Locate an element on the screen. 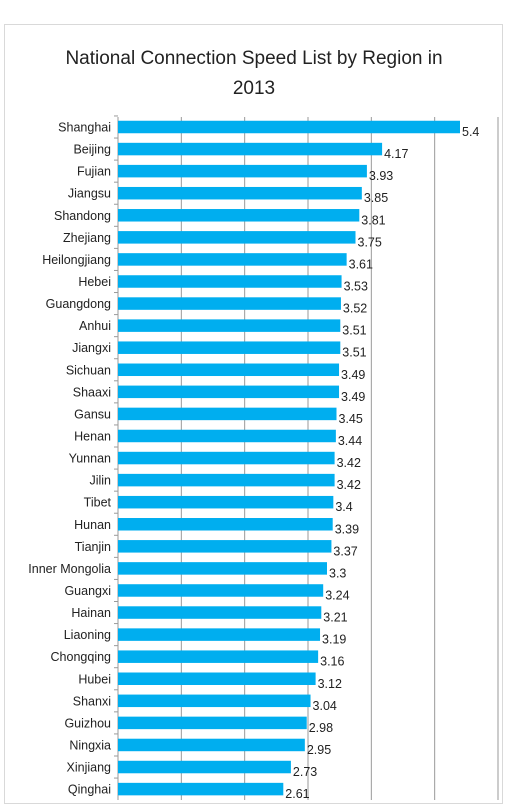 Image resolution: width=508 pixels, height=804 pixels. data-label: 3.12 is located at coordinates (330, 684).